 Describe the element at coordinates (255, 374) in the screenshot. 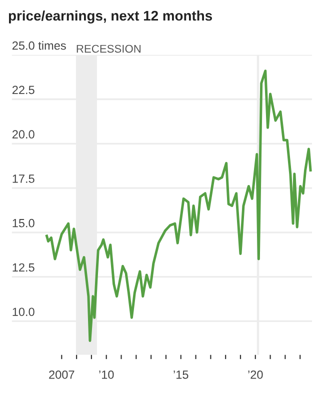

I see `x-tick-label: ’20` at that location.